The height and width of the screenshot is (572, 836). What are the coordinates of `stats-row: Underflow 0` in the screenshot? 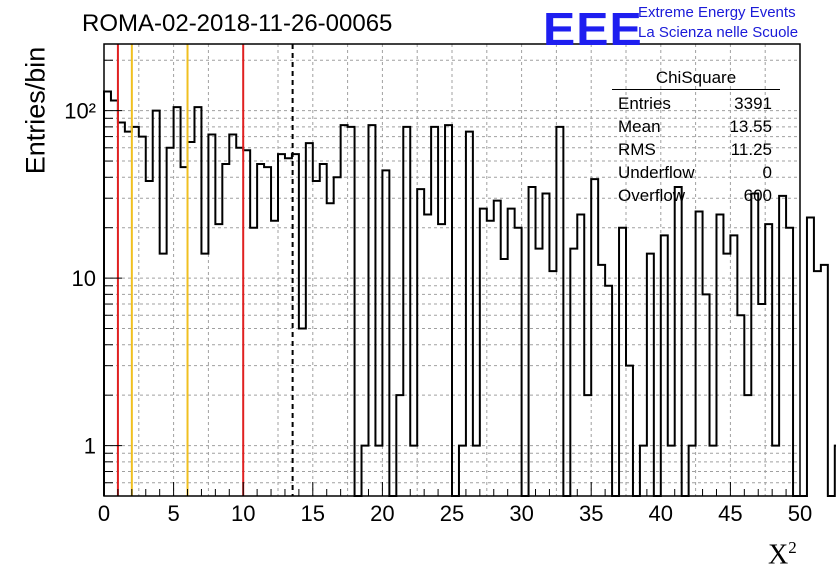 It's located at (696, 172).